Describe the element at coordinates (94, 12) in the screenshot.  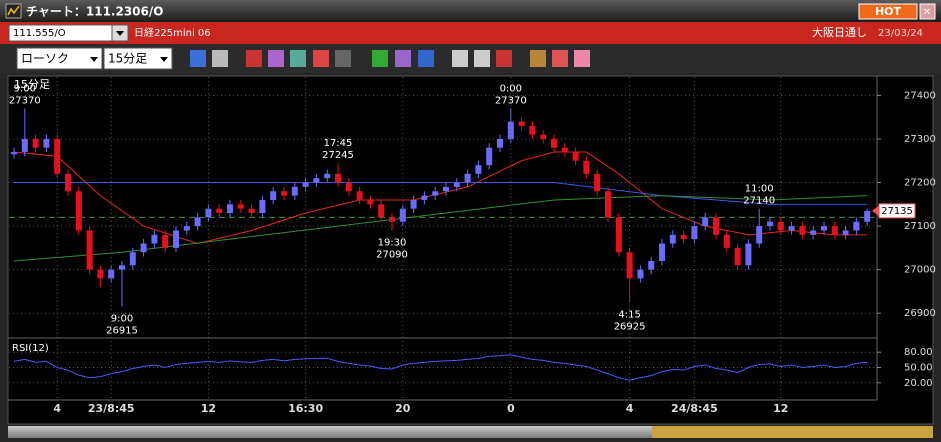
I see `window-title: チャート：111.2306/O` at that location.